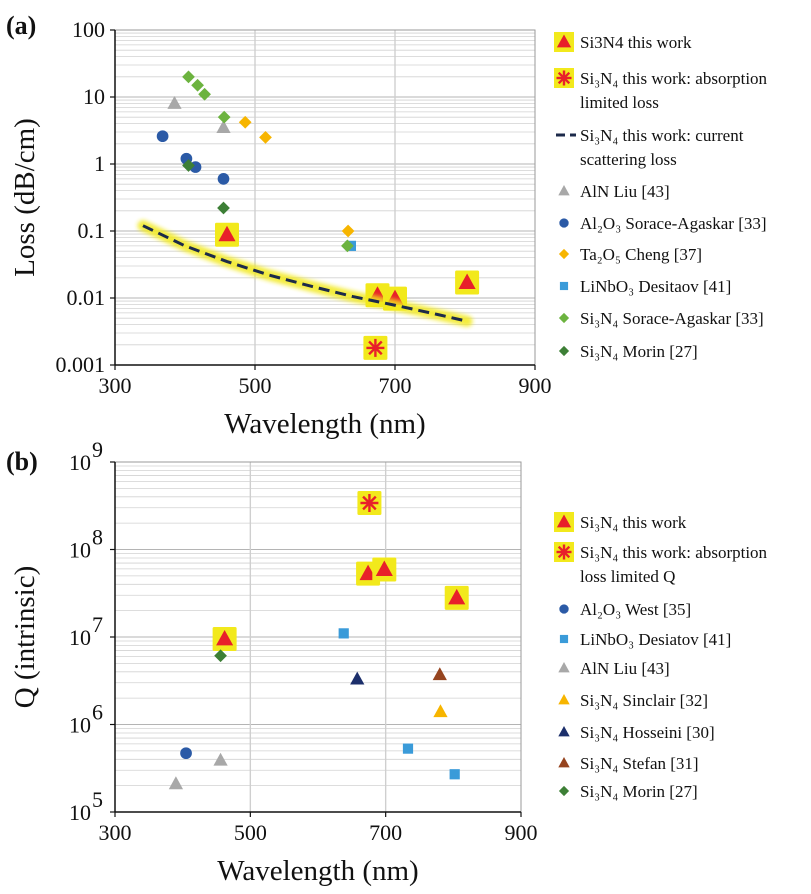  What do you see at coordinates (627, 576) in the screenshot?
I see `legend-label: loss limited Q` at bounding box center [627, 576].